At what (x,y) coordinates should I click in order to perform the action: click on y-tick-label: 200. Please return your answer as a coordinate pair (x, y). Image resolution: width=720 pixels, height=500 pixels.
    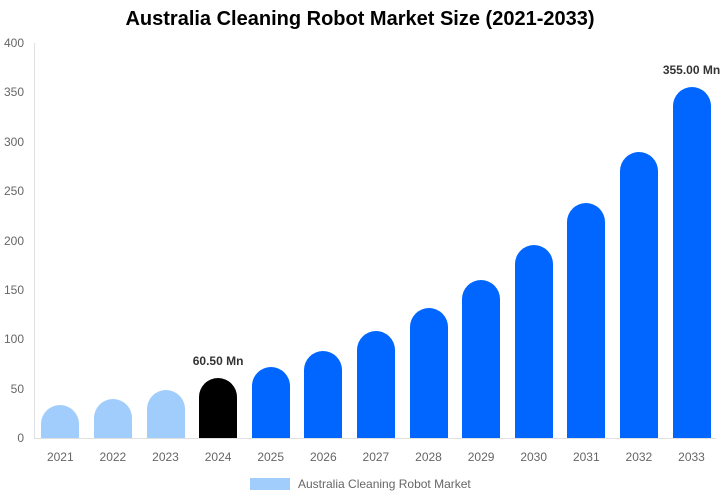
    Looking at the image, I should click on (13, 240).